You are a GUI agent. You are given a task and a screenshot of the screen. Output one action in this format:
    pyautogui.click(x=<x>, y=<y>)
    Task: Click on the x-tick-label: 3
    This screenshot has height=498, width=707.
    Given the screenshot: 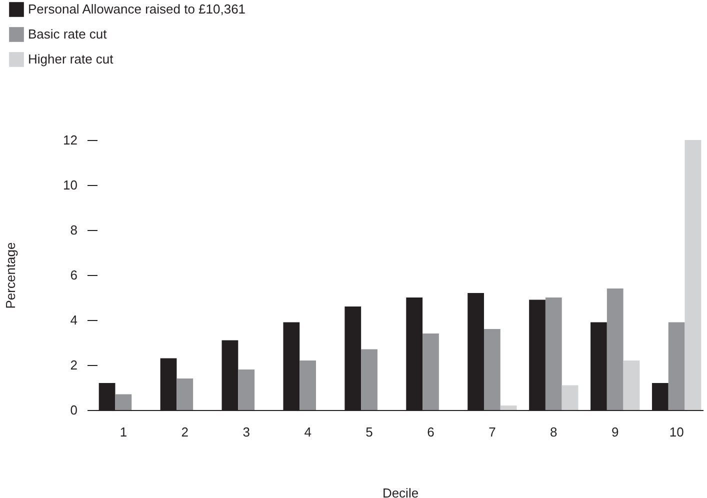 What is the action you would take?
    pyautogui.click(x=246, y=432)
    